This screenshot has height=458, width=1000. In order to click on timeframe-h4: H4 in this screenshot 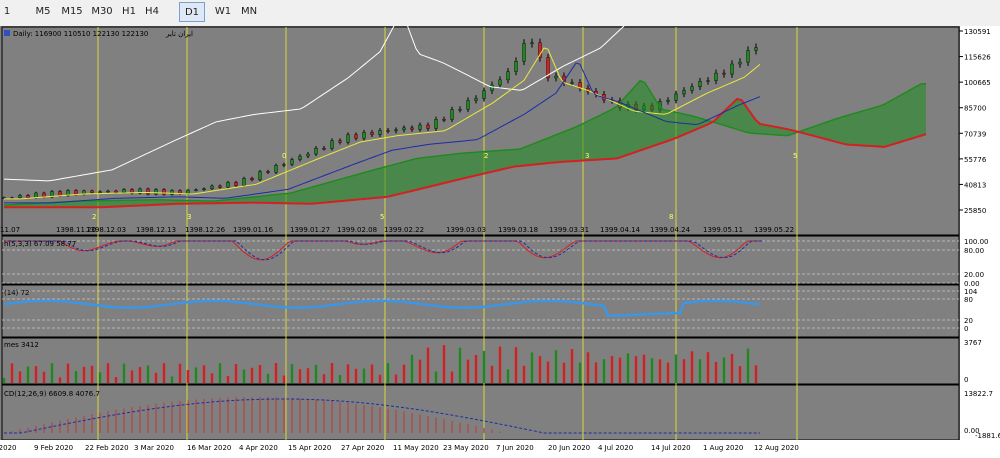, I will do `click(152, 11)`.